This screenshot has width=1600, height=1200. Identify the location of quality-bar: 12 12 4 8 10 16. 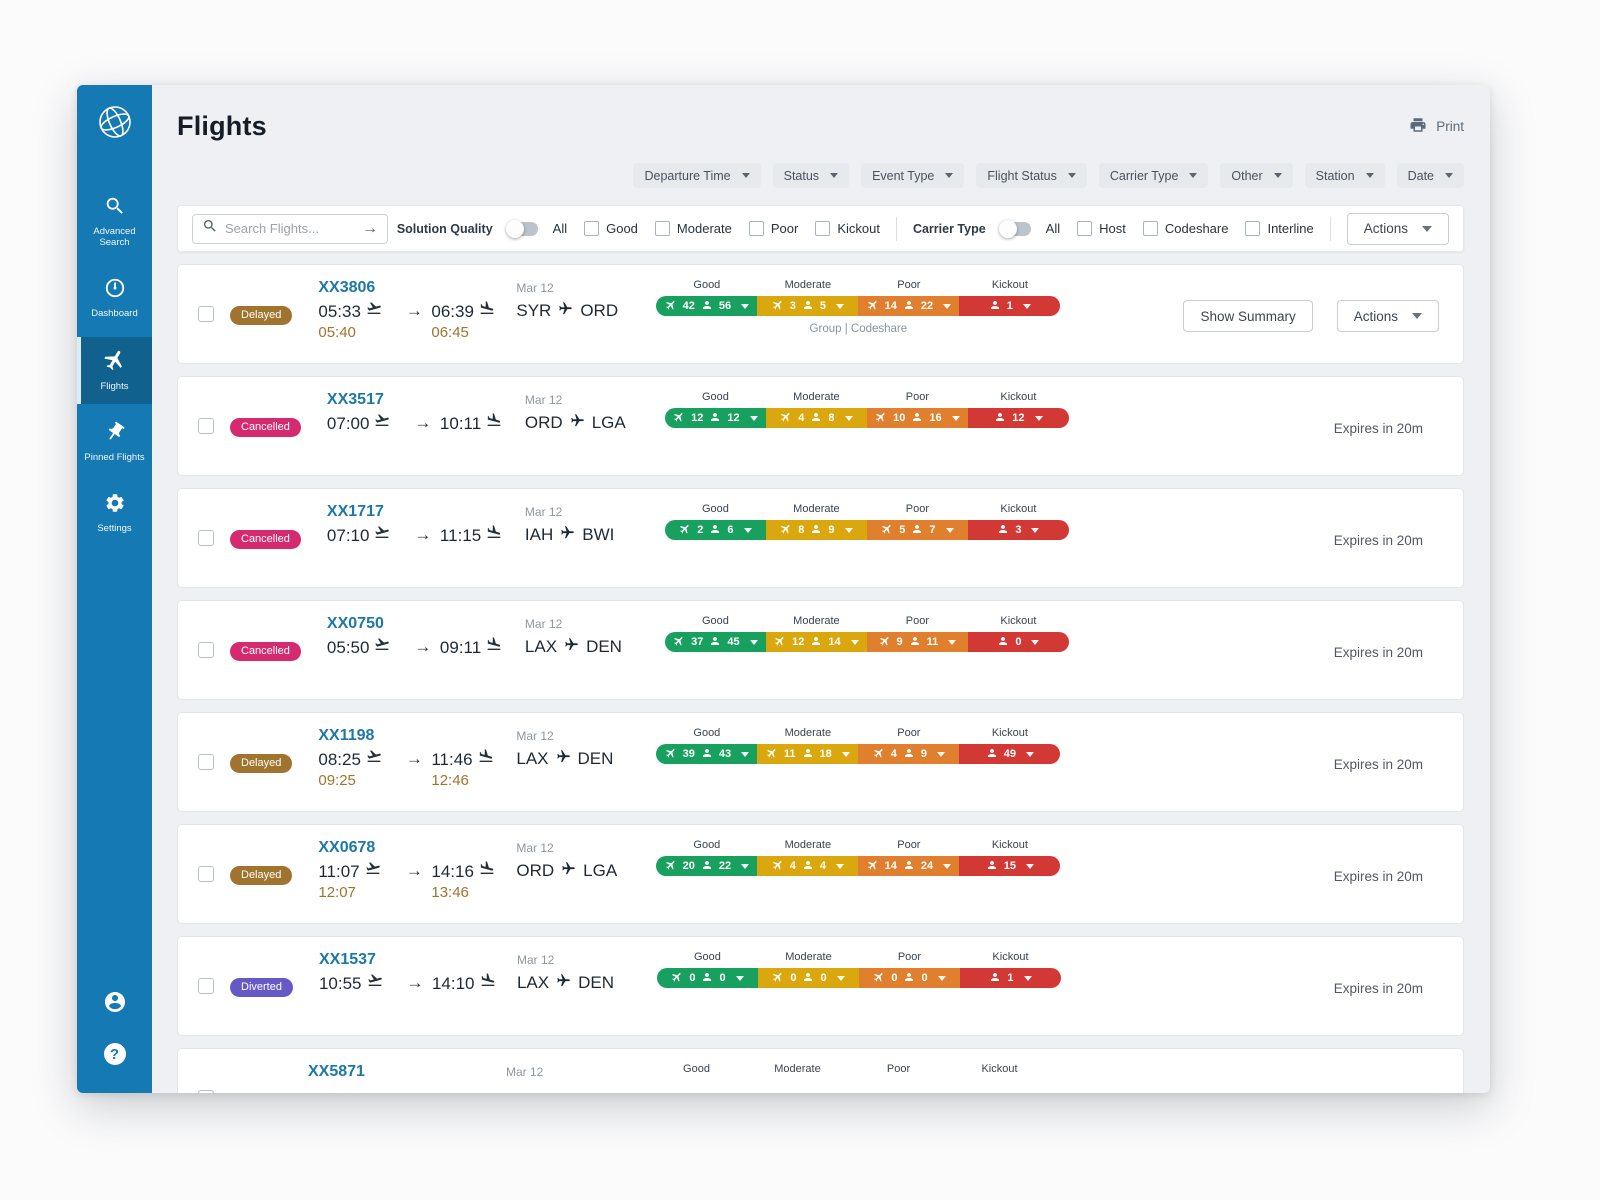
(866, 418).